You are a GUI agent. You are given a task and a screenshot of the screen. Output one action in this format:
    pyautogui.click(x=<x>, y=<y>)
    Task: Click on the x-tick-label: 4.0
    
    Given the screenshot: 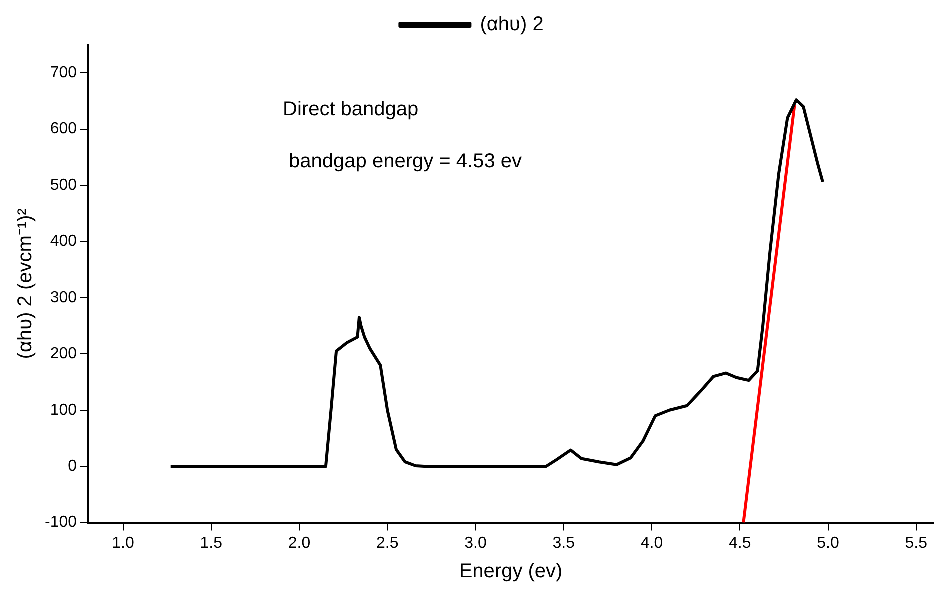 What is the action you would take?
    pyautogui.click(x=652, y=543)
    